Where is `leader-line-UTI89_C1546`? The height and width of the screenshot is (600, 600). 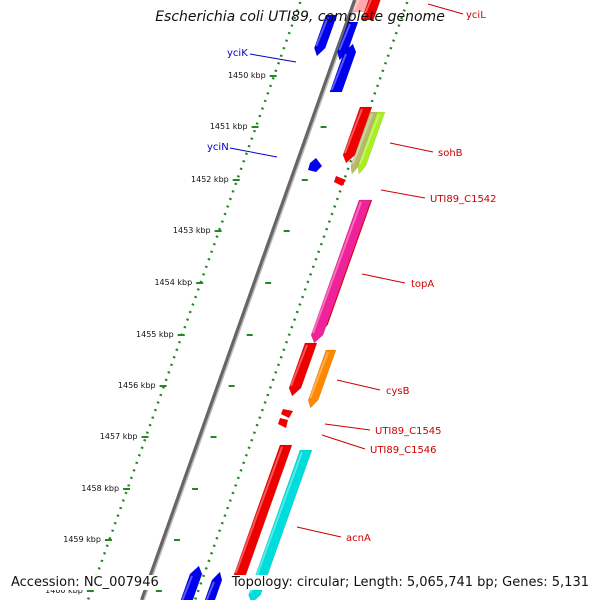
leader-line-UTI89_C1546 is located at coordinates (343, 442).